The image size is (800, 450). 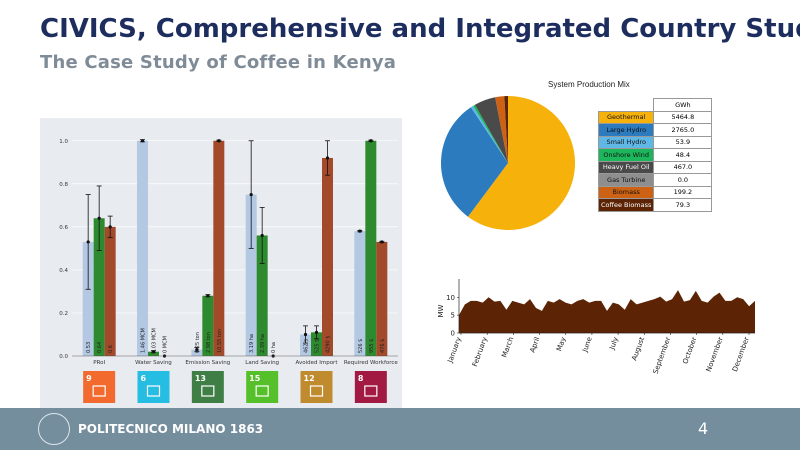 I want to click on table-cell-label: Heavy Fuel Oil, so click(x=626, y=167).